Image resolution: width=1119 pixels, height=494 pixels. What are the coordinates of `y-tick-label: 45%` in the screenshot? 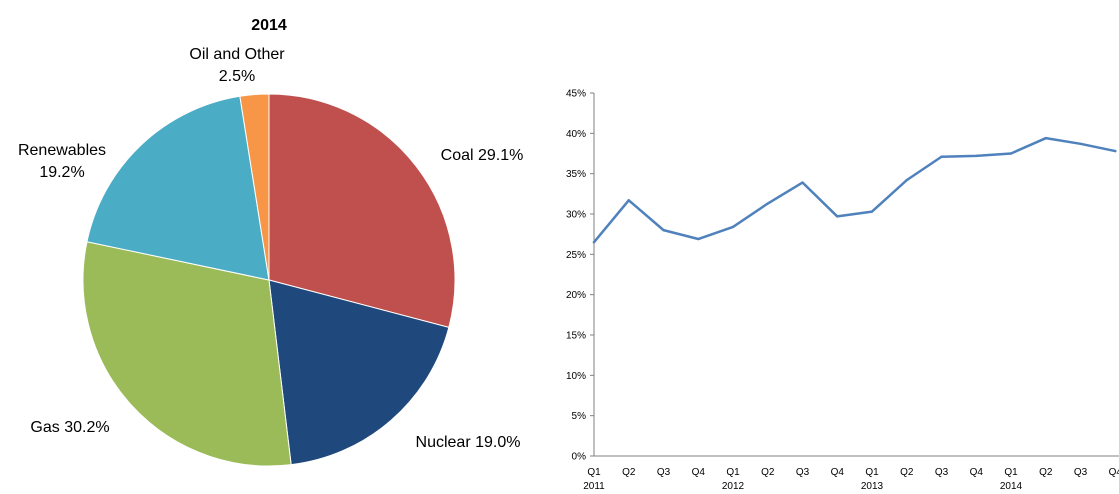 It's located at (576, 94).